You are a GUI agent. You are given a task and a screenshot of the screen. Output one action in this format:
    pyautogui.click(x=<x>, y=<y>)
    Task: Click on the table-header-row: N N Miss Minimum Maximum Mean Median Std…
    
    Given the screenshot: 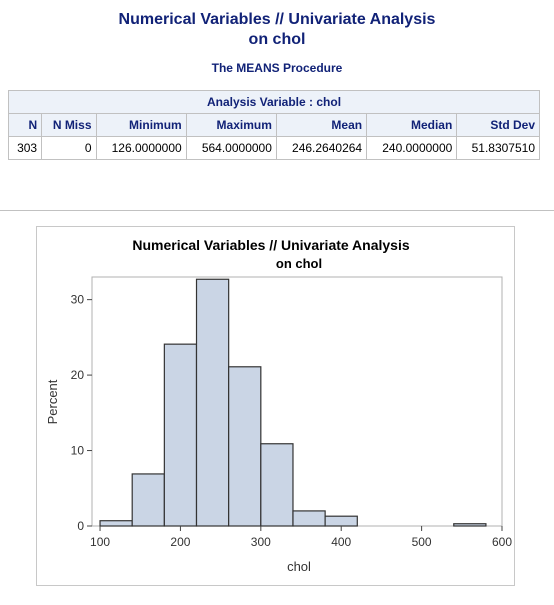 What is the action you would take?
    pyautogui.click(x=273, y=125)
    